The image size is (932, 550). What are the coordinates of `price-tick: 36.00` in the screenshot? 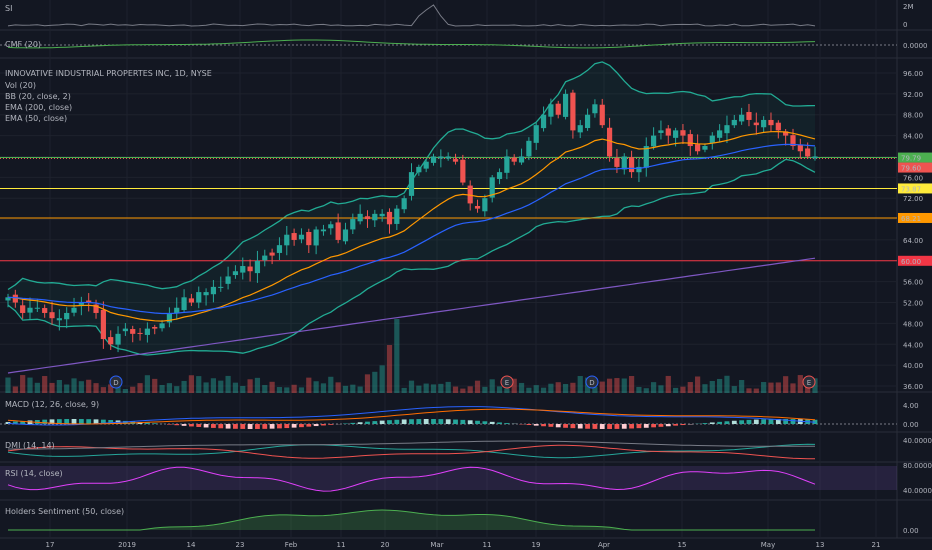 It's located at (913, 387).